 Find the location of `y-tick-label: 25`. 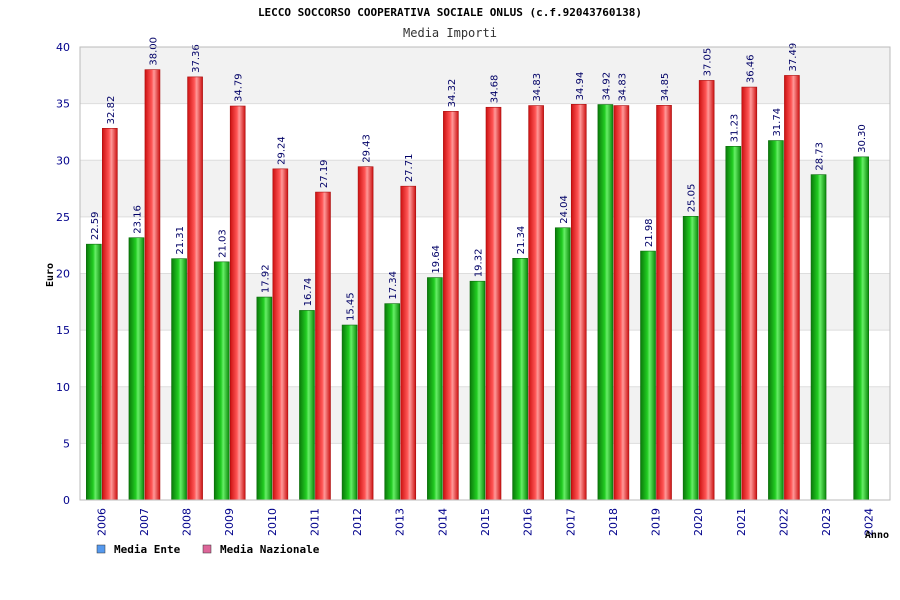

y-tick-label: 25 is located at coordinates (63, 217).